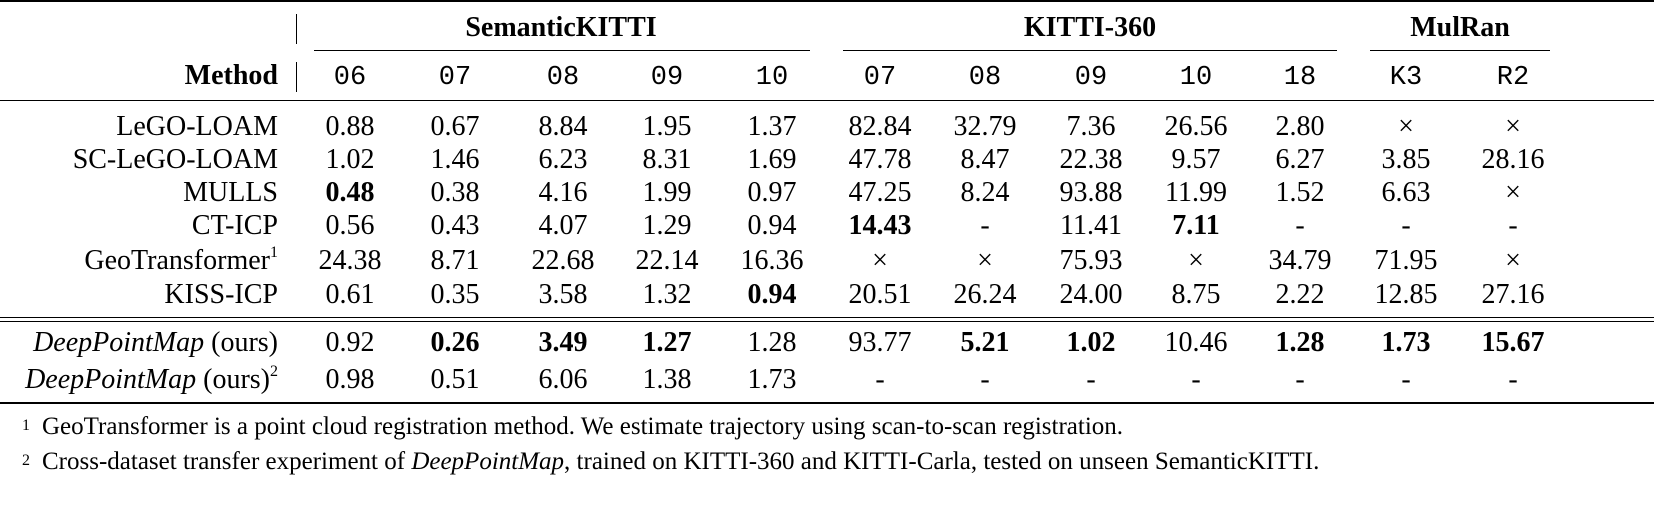 The height and width of the screenshot is (505, 1654). What do you see at coordinates (234, 225) in the screenshot?
I see `method-label: CT-ICP` at bounding box center [234, 225].